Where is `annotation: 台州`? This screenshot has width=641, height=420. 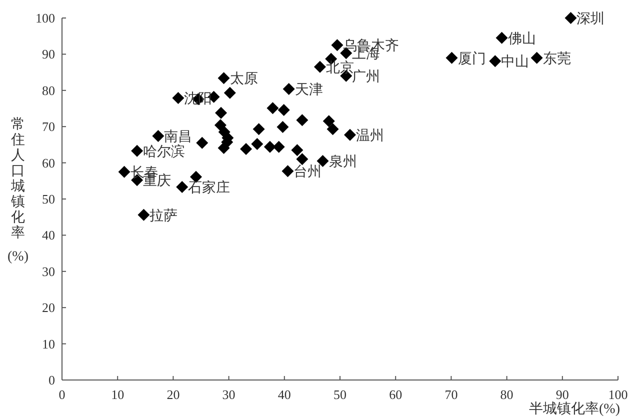 annotation: 台州 is located at coordinates (308, 172).